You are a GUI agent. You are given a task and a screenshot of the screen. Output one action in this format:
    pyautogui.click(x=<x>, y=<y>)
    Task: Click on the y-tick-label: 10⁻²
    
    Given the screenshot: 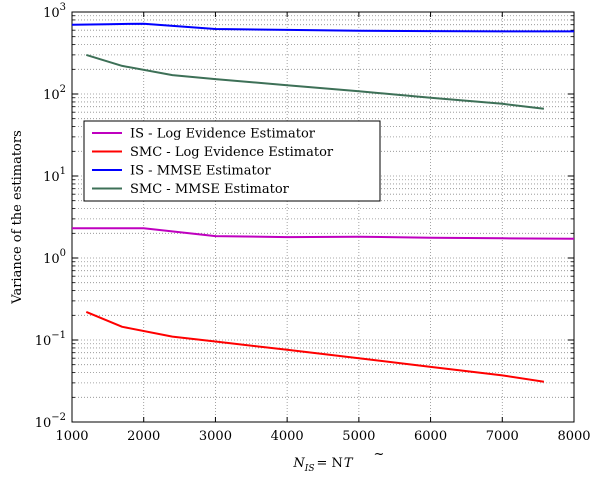 What is the action you would take?
    pyautogui.click(x=50, y=421)
    